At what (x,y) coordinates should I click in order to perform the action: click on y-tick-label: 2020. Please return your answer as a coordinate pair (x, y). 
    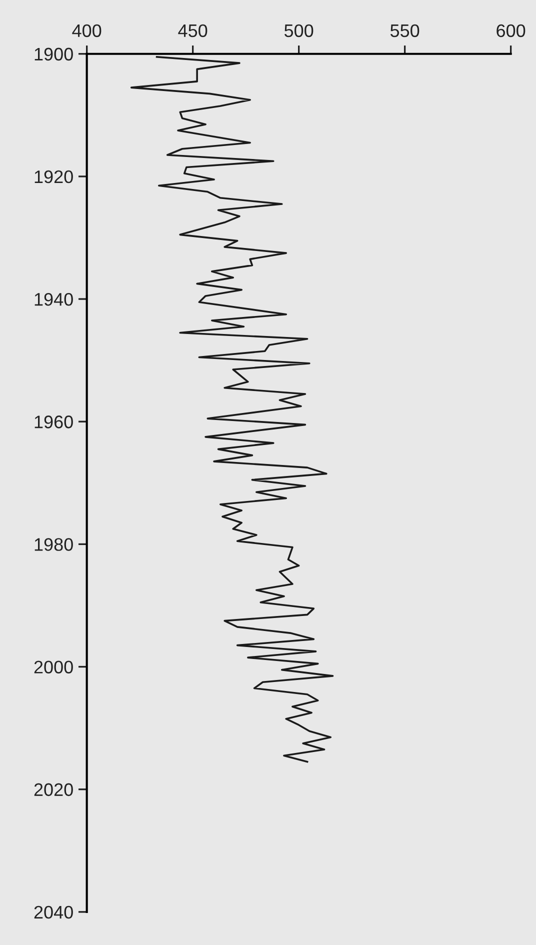
    Looking at the image, I should click on (53, 789).